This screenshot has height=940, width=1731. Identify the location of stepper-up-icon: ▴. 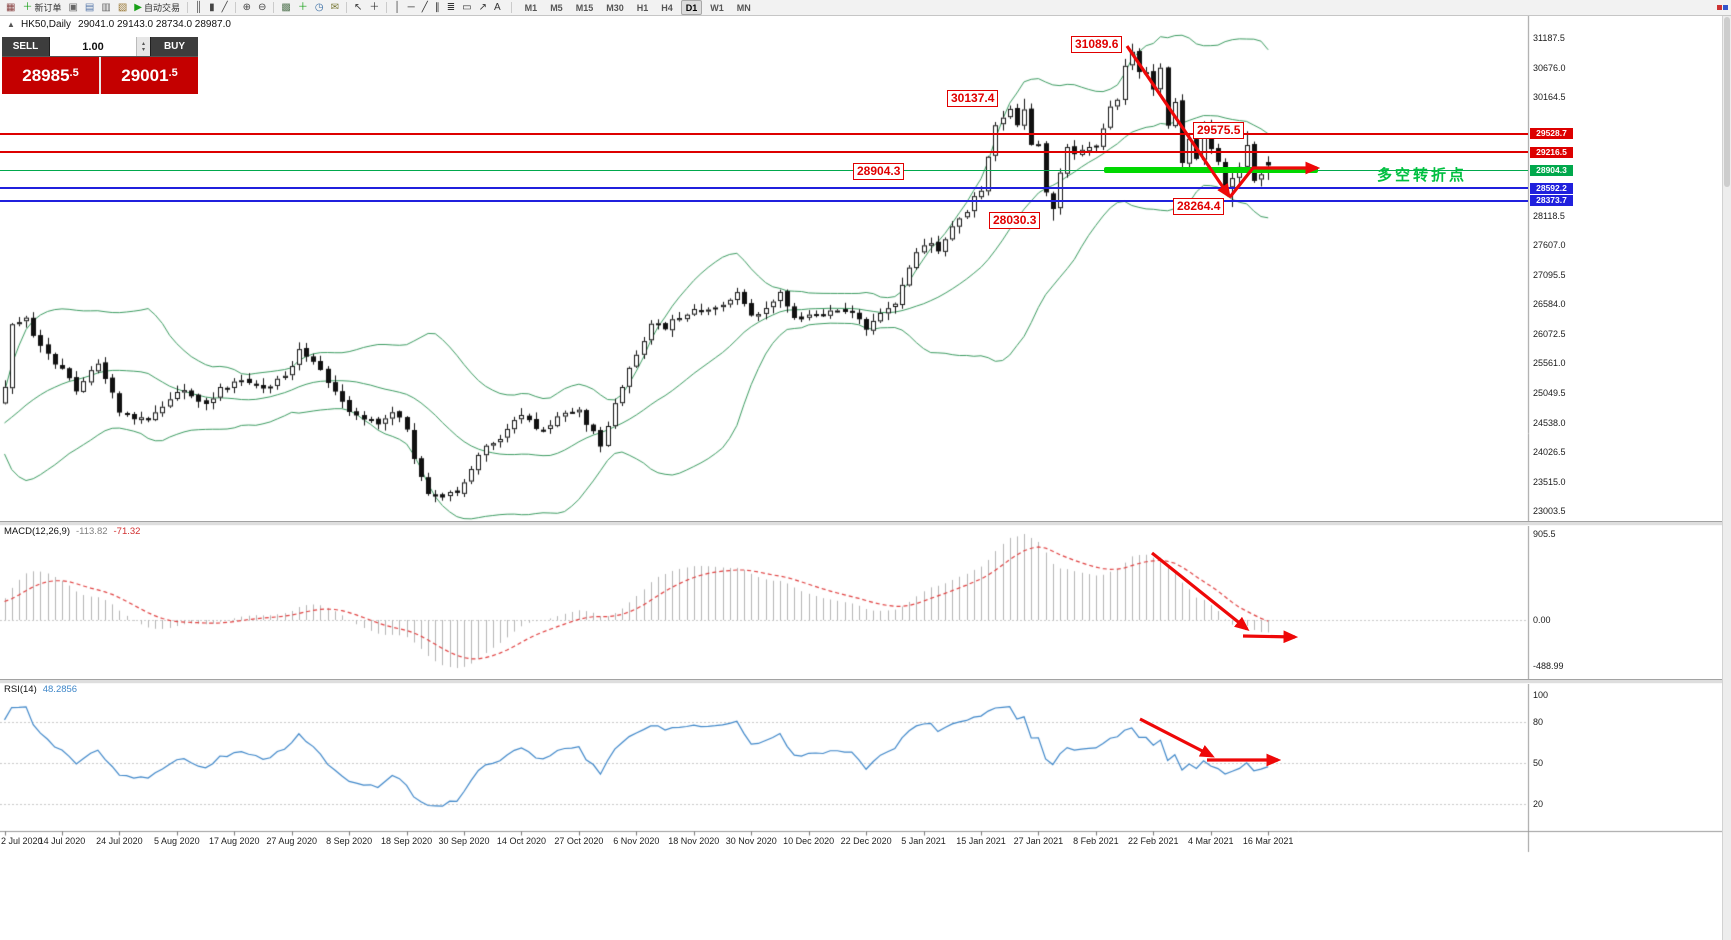
(143, 43).